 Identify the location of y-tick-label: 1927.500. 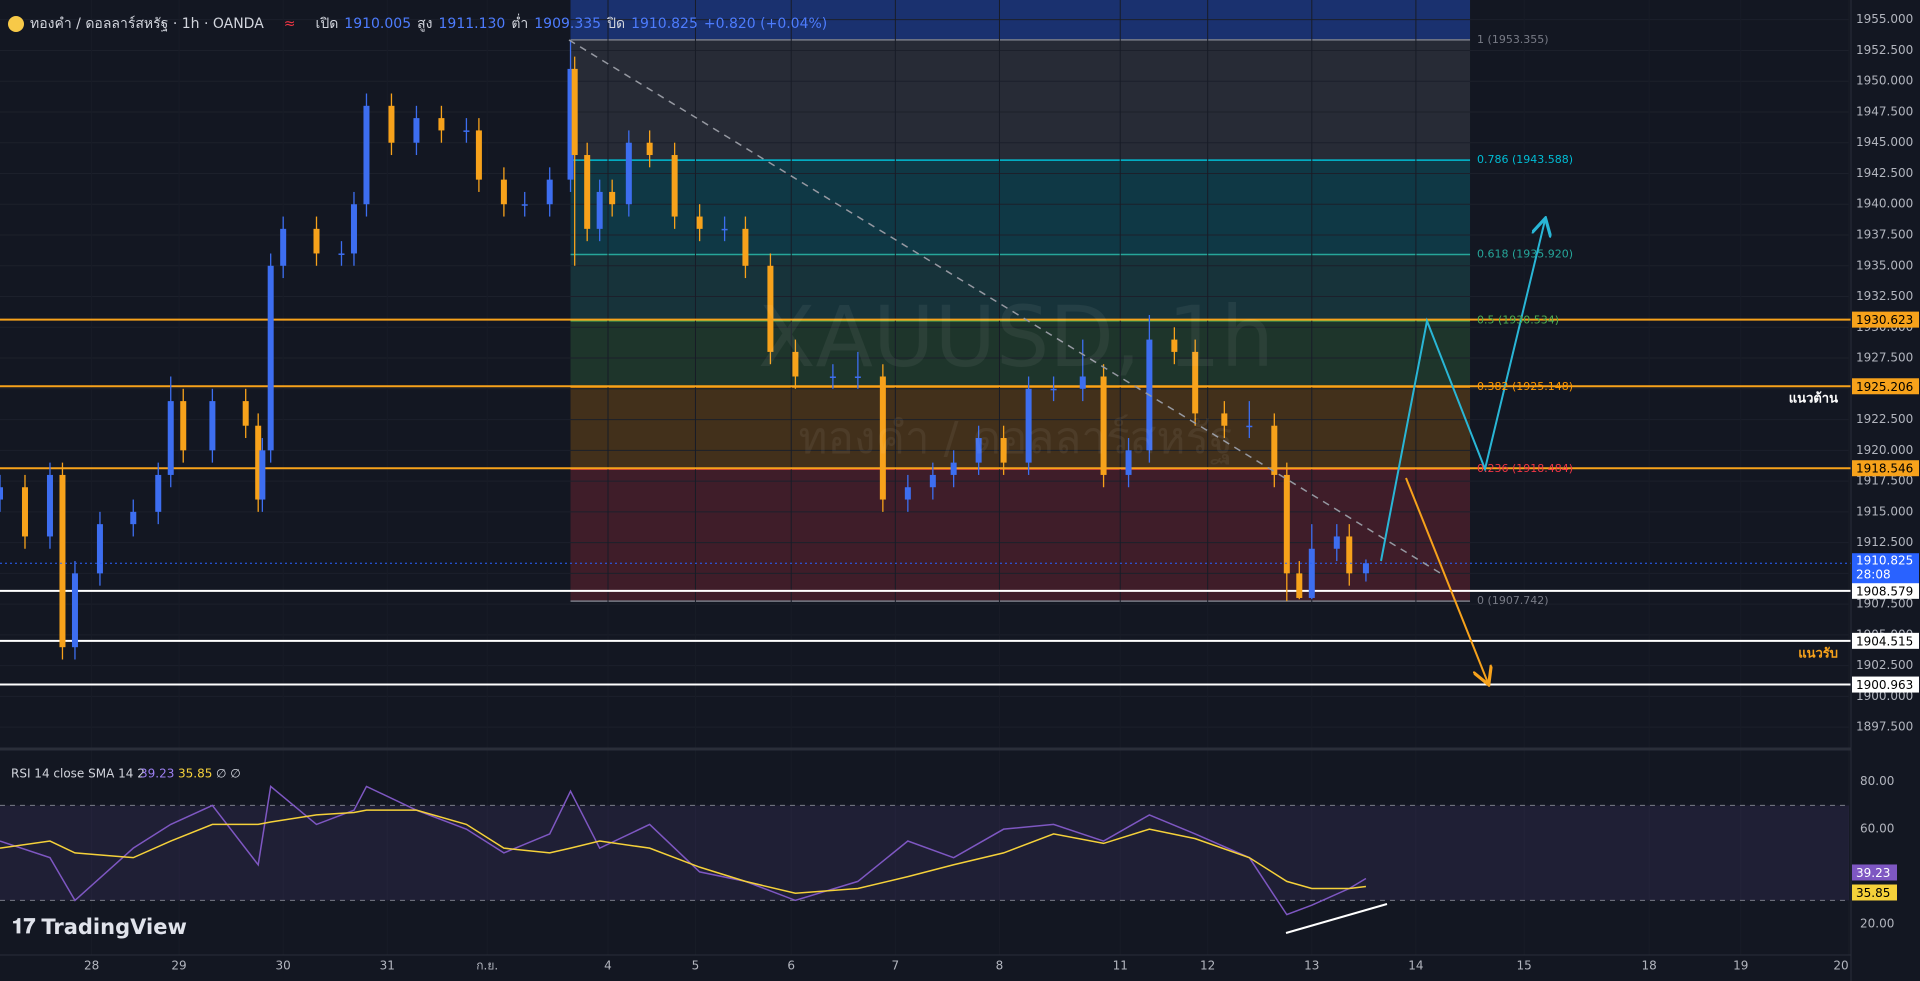
(1884, 358).